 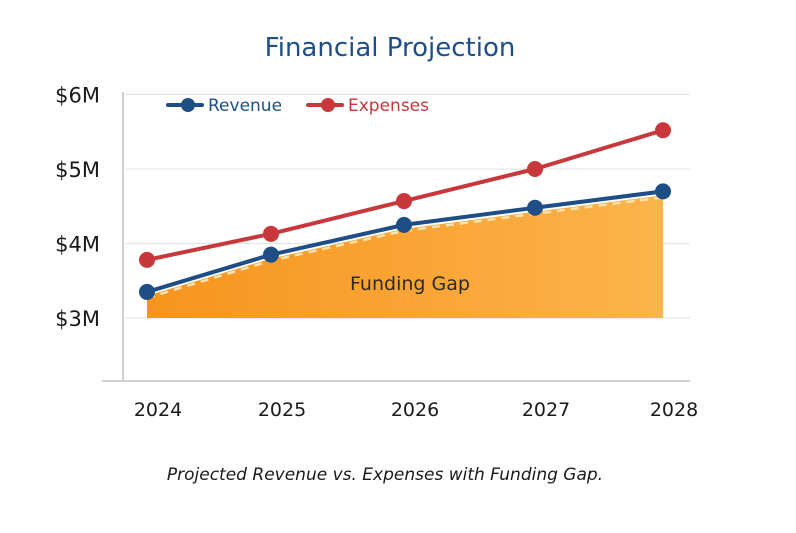 What do you see at coordinates (410, 284) in the screenshot?
I see `funding-gap-label: Funding Gap` at bounding box center [410, 284].